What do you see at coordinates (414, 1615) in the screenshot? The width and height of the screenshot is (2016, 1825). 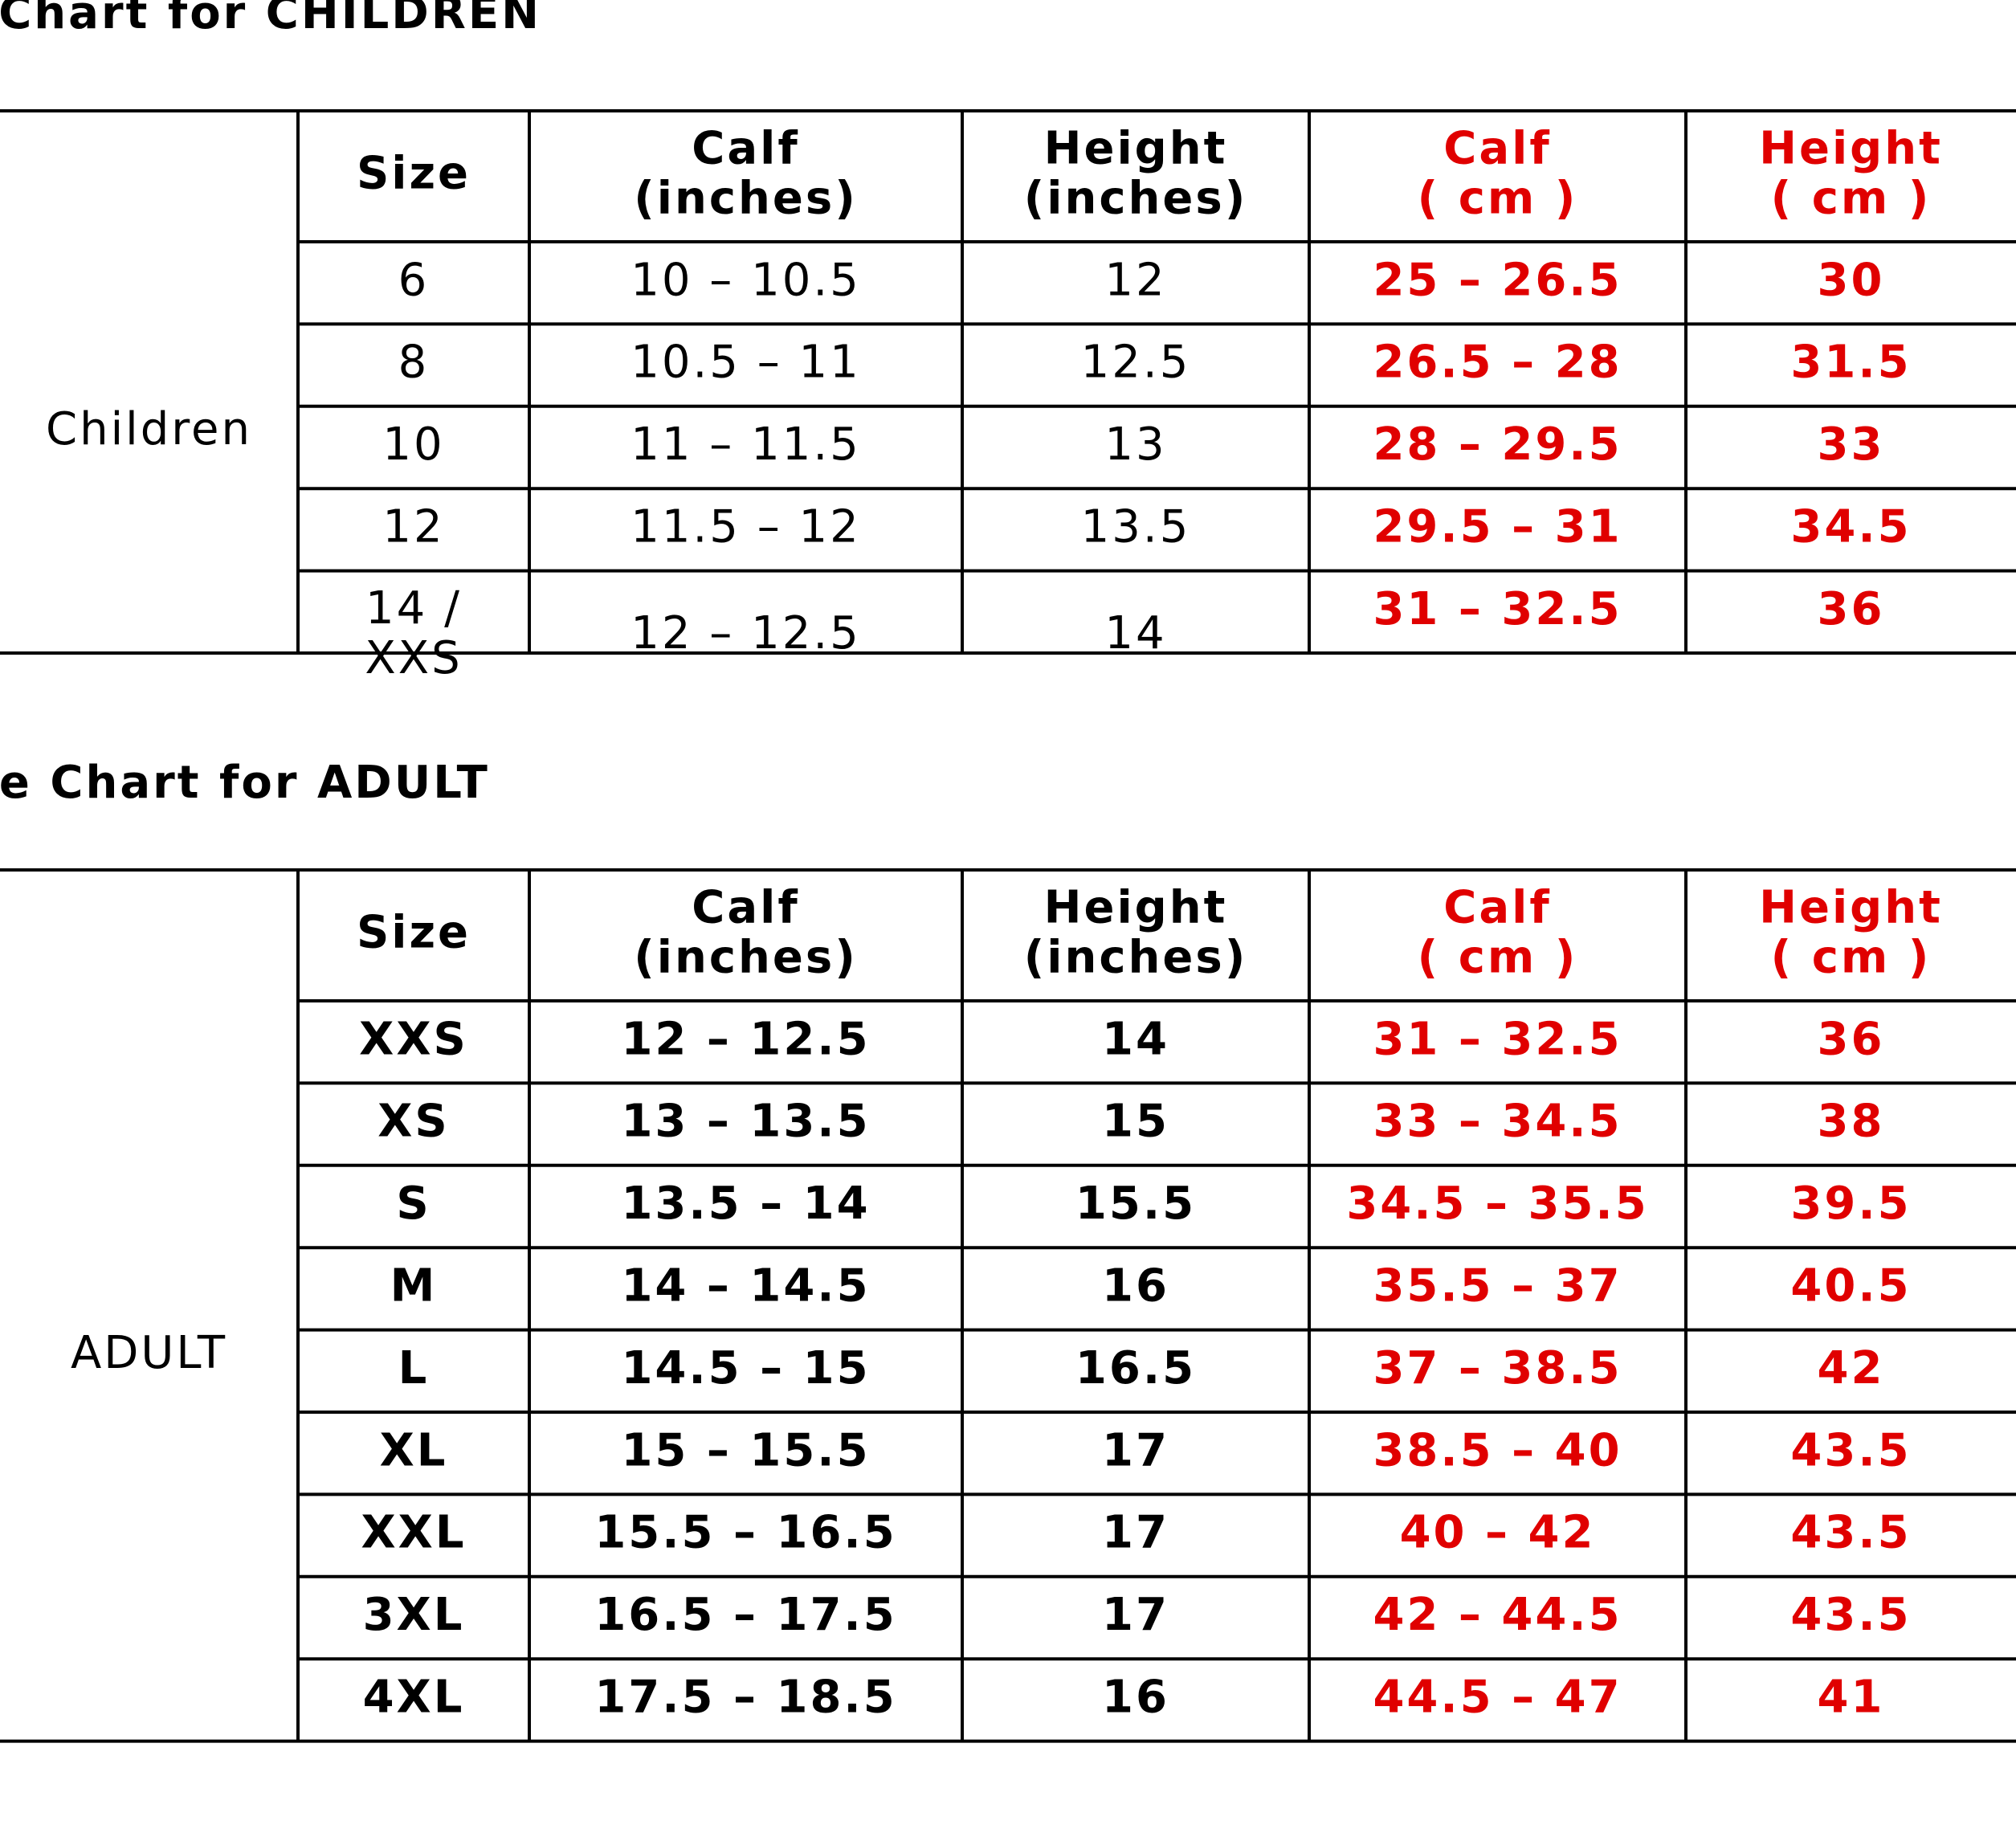 I see `table-cell: 3XL` at bounding box center [414, 1615].